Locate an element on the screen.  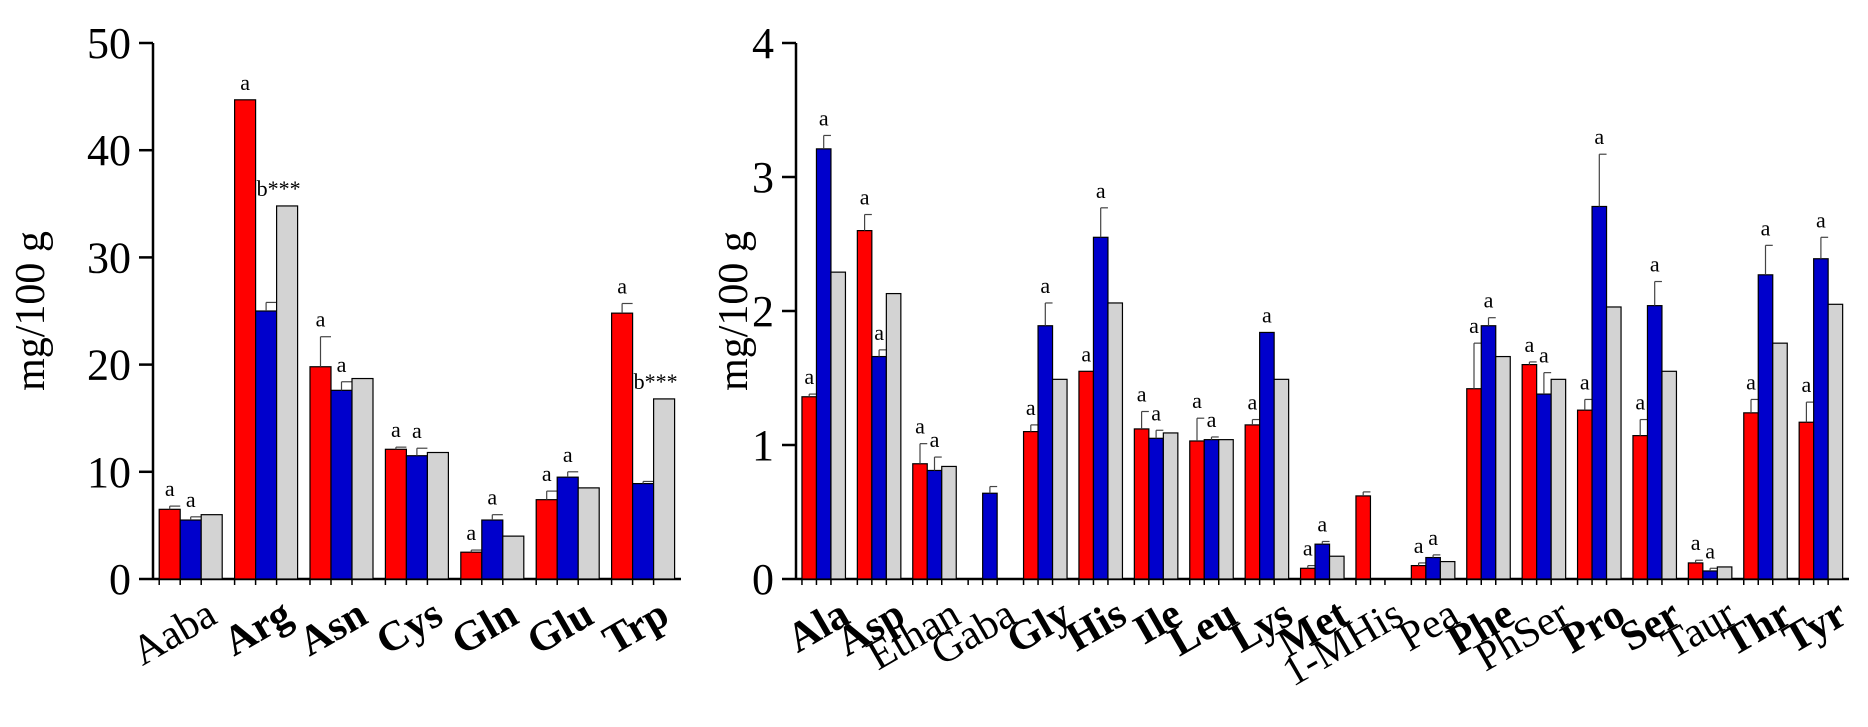
x-category-label-aaba: Aaba is located at coordinates (174, 633).